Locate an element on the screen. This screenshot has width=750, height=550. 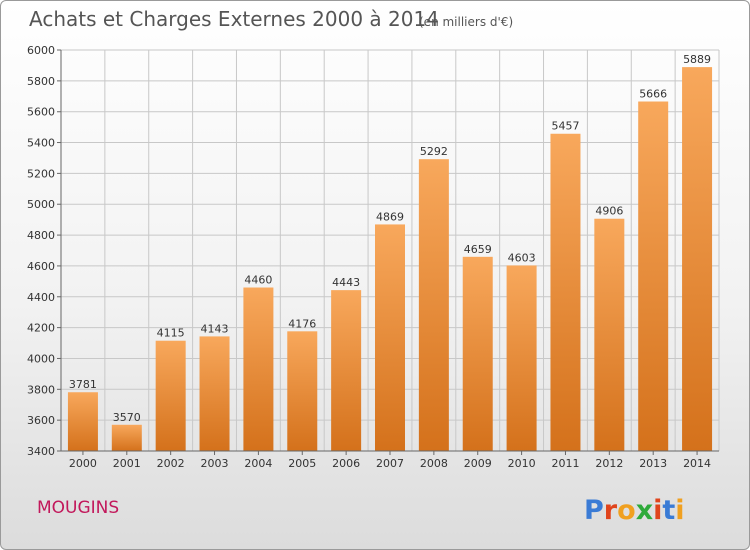
y-tick-label: 5200 is located at coordinates (41, 173).